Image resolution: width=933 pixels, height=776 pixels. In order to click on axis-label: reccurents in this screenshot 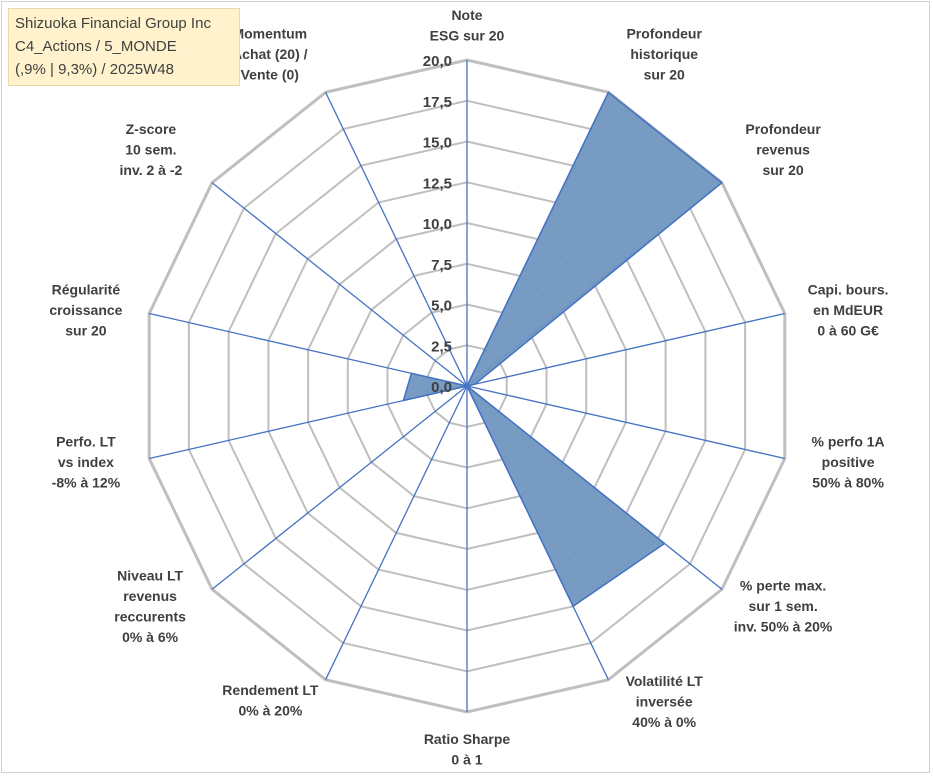, I will do `click(150, 617)`.